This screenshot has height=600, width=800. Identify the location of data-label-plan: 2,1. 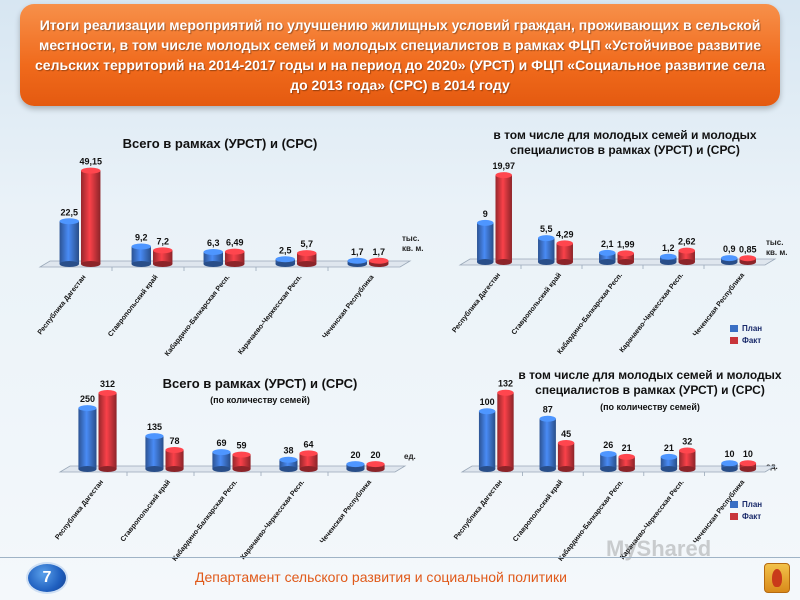
(607, 244).